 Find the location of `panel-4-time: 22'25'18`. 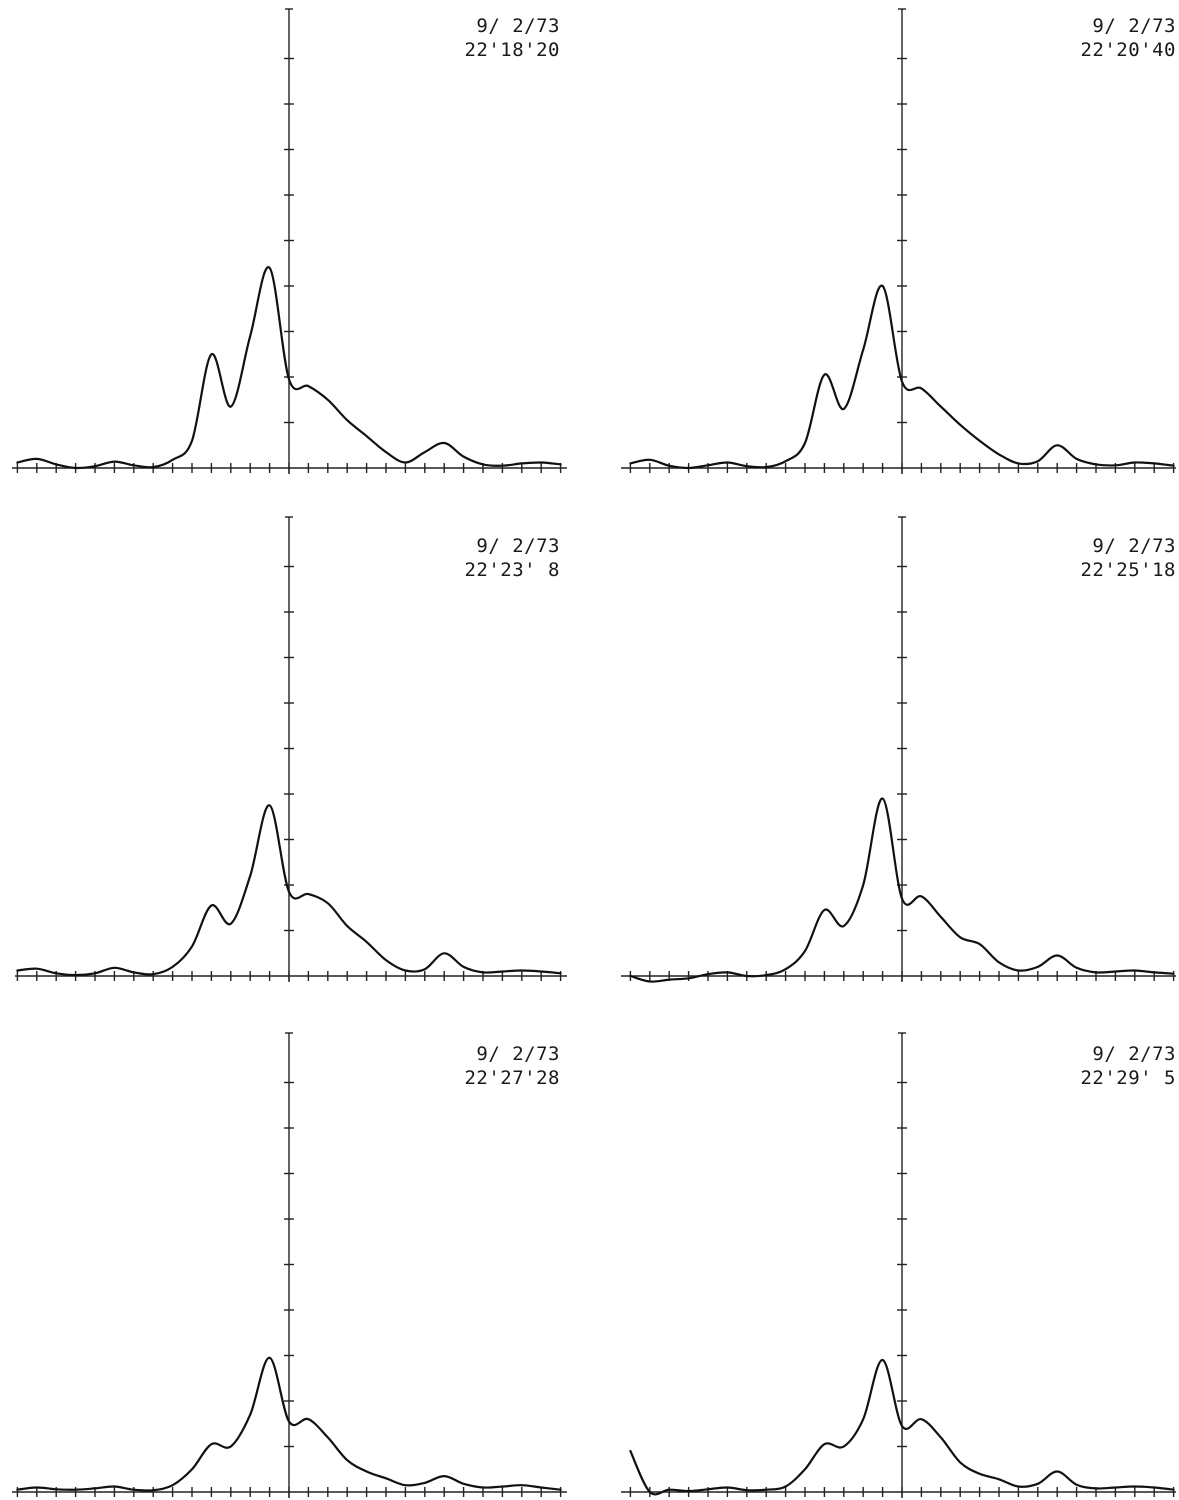

panel-4-time: 22'25'18 is located at coordinates (1128, 570).